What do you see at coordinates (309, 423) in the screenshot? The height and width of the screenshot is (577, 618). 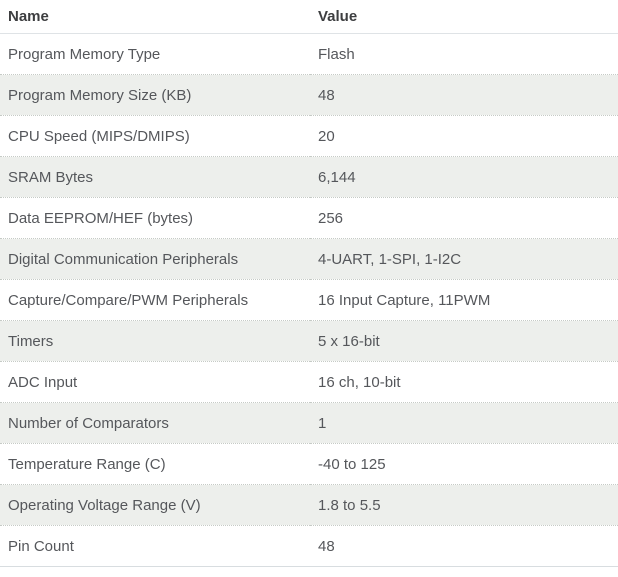 I see `table-row: Number of Comparators 1` at bounding box center [309, 423].